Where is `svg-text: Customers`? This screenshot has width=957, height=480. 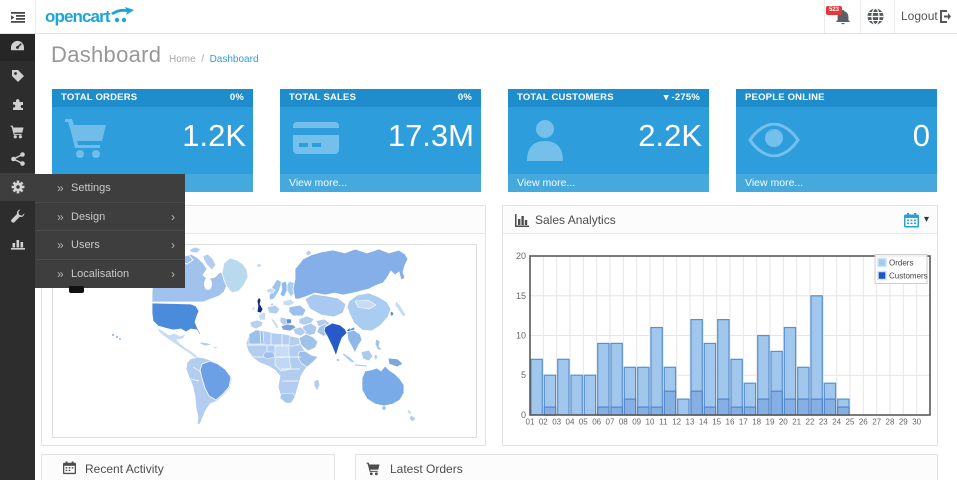 svg-text: Customers is located at coordinates (908, 276).